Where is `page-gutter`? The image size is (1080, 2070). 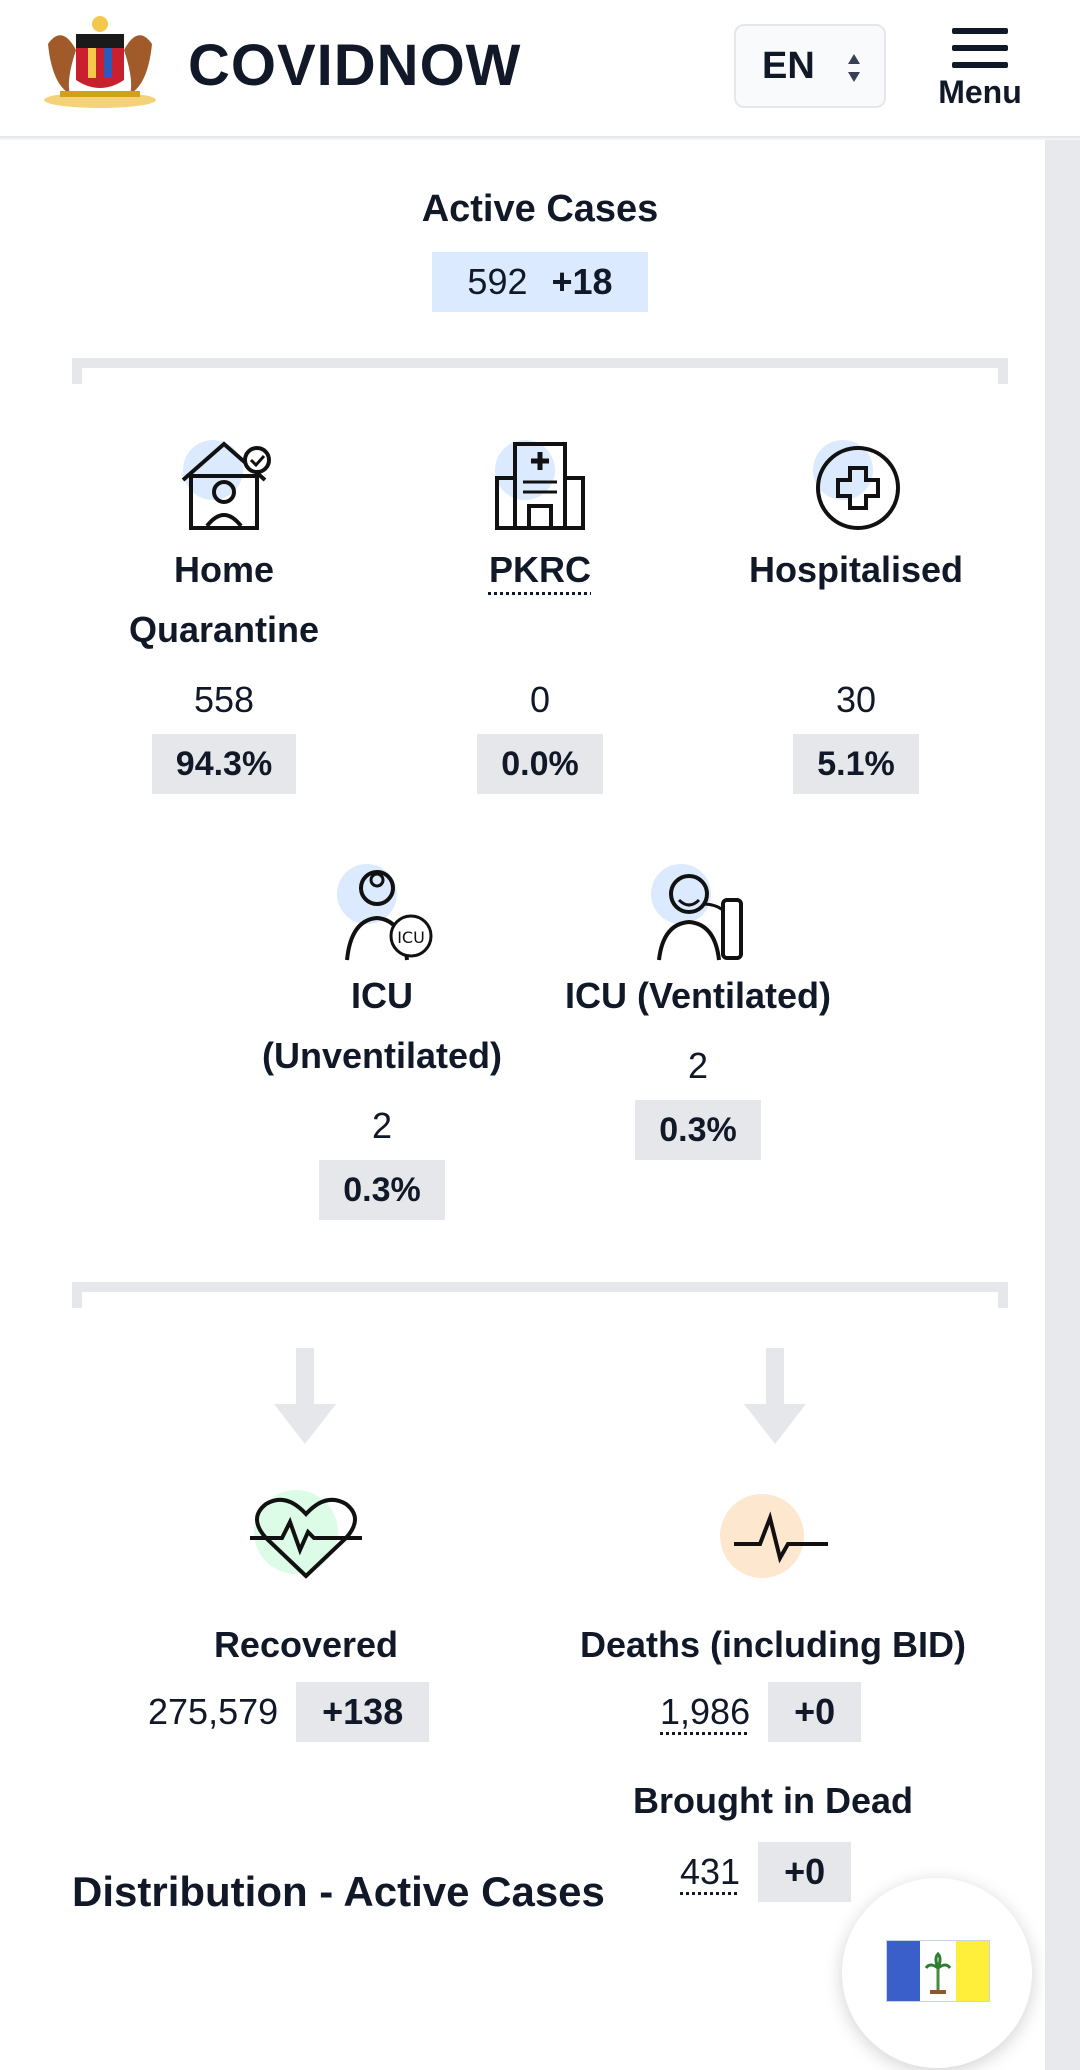
page-gutter is located at coordinates (1062, 1105).